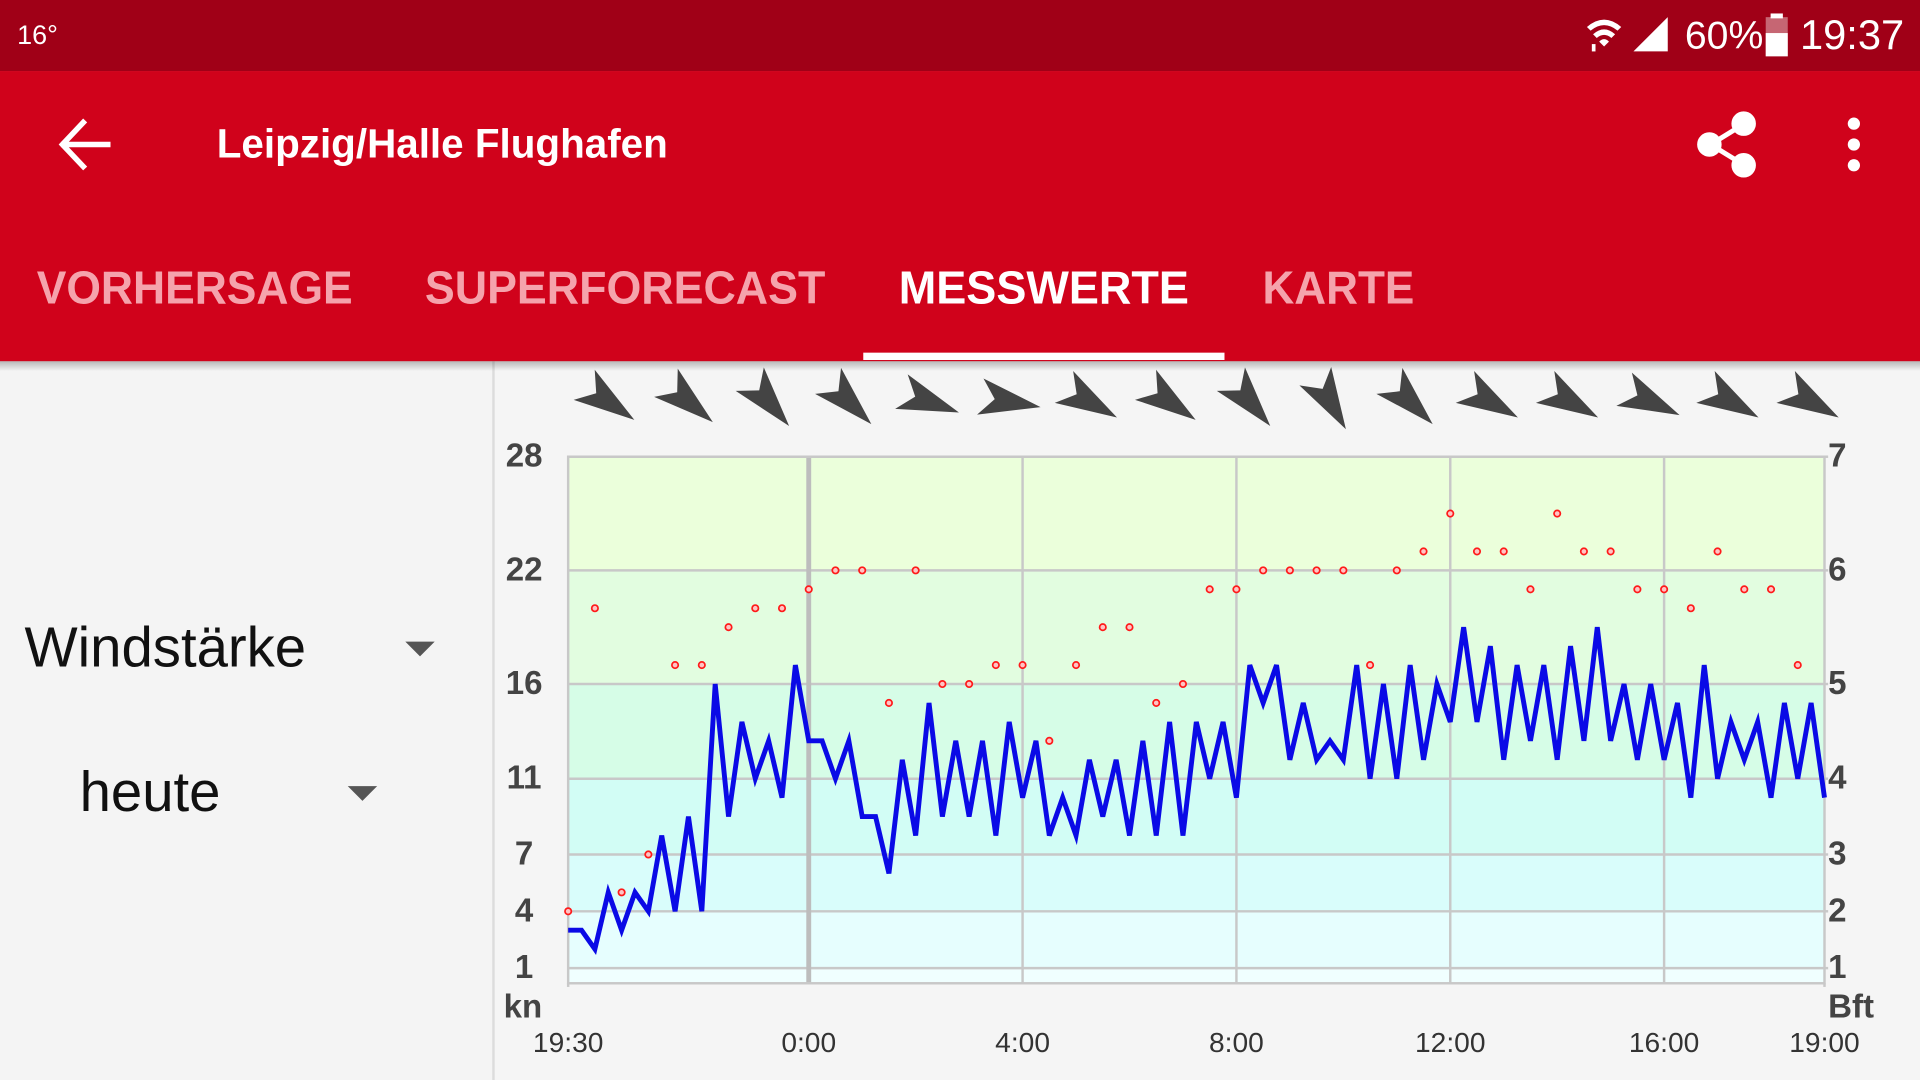 This screenshot has width=1920, height=1080. Describe the element at coordinates (524, 910) in the screenshot. I see `y-tick-label: 4` at that location.